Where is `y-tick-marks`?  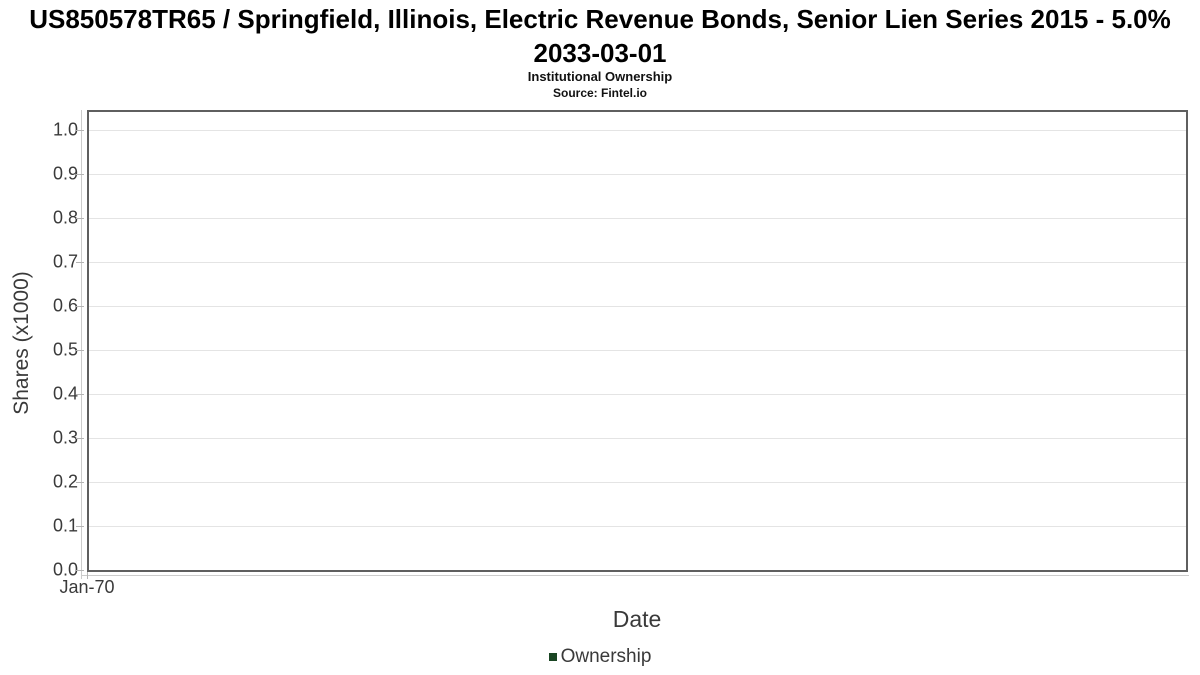 y-tick-marks is located at coordinates (80, 341).